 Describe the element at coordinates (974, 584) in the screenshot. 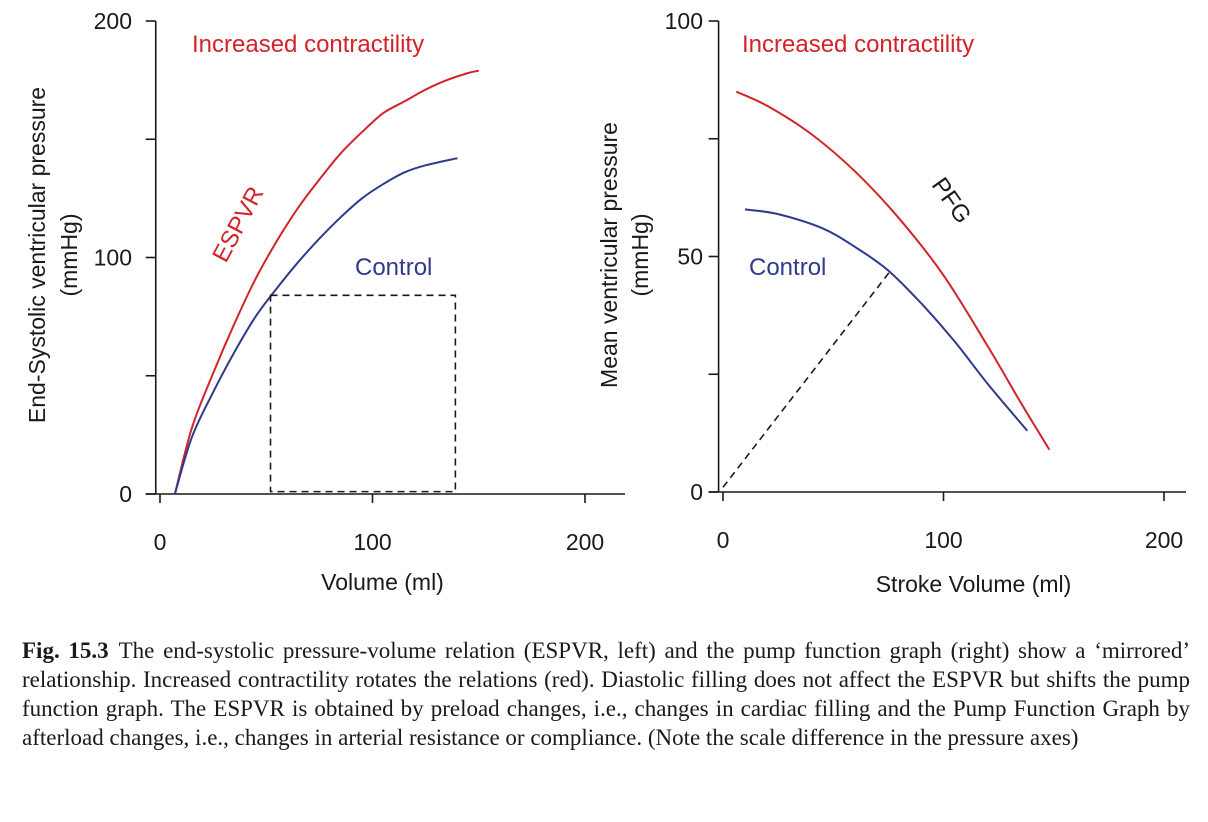

I see `x-axis-label: Stroke Volume (ml)` at that location.